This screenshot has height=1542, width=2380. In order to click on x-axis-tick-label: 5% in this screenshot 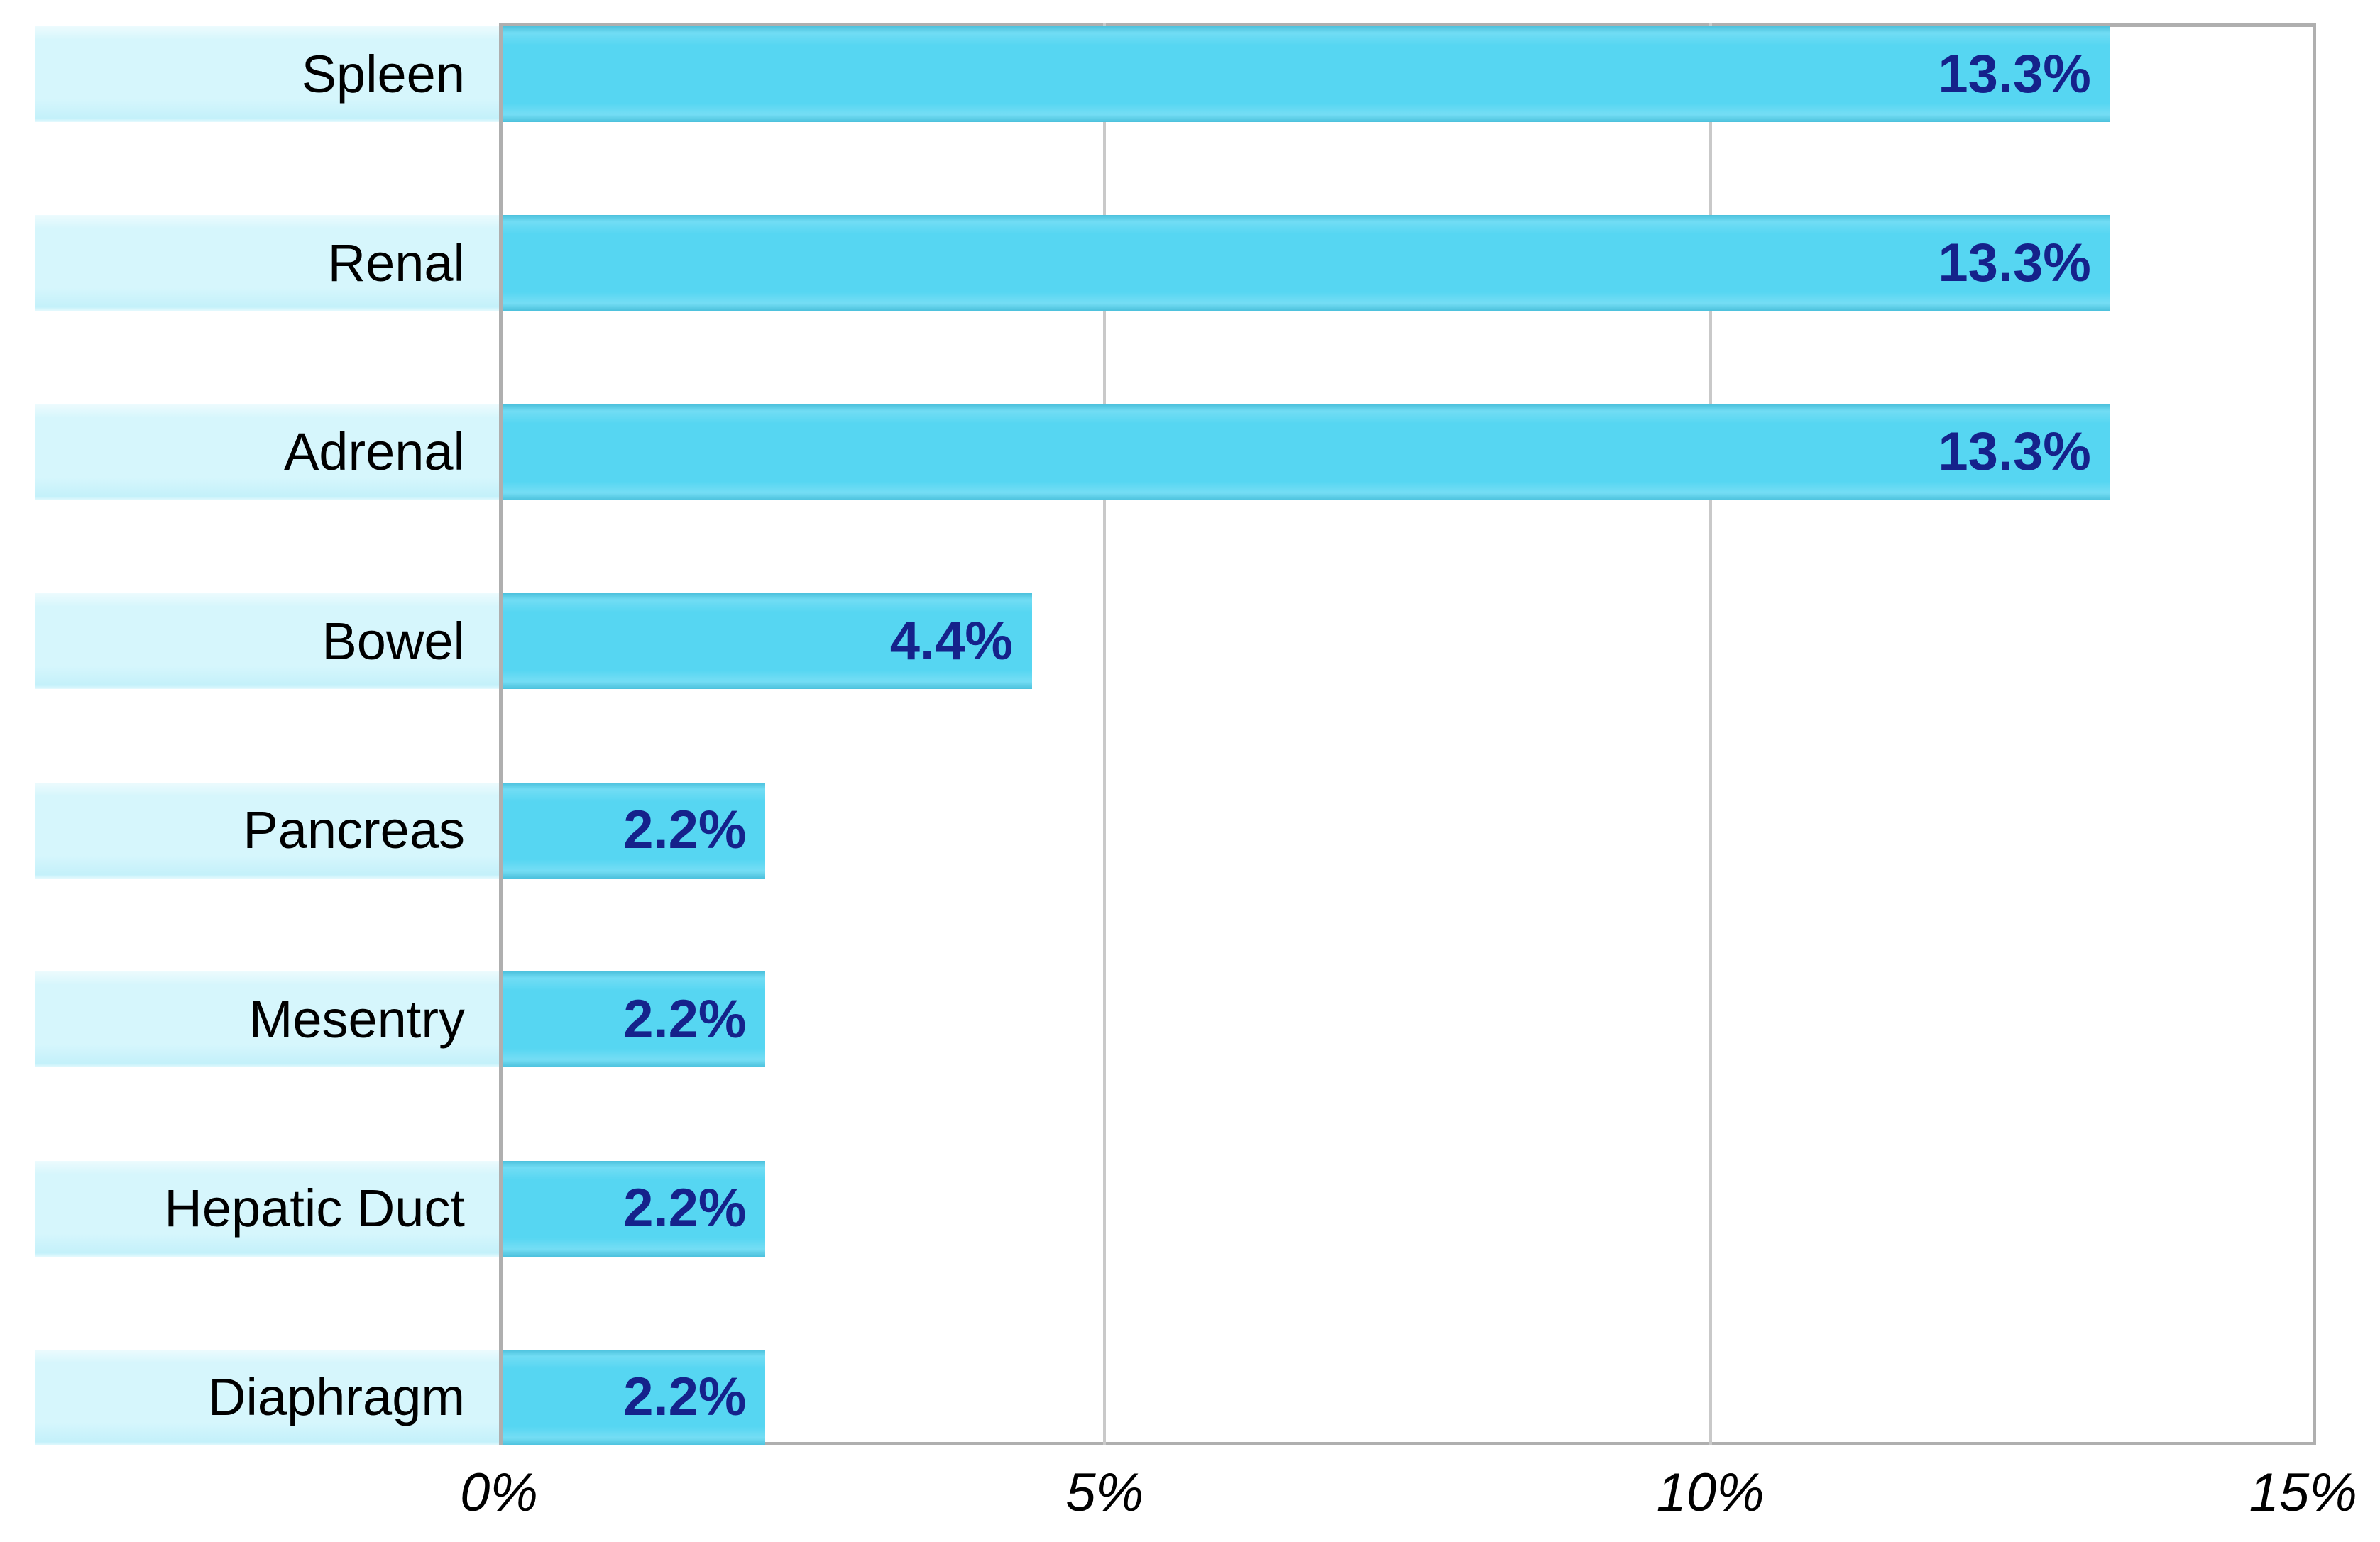, I will do `click(1104, 1493)`.